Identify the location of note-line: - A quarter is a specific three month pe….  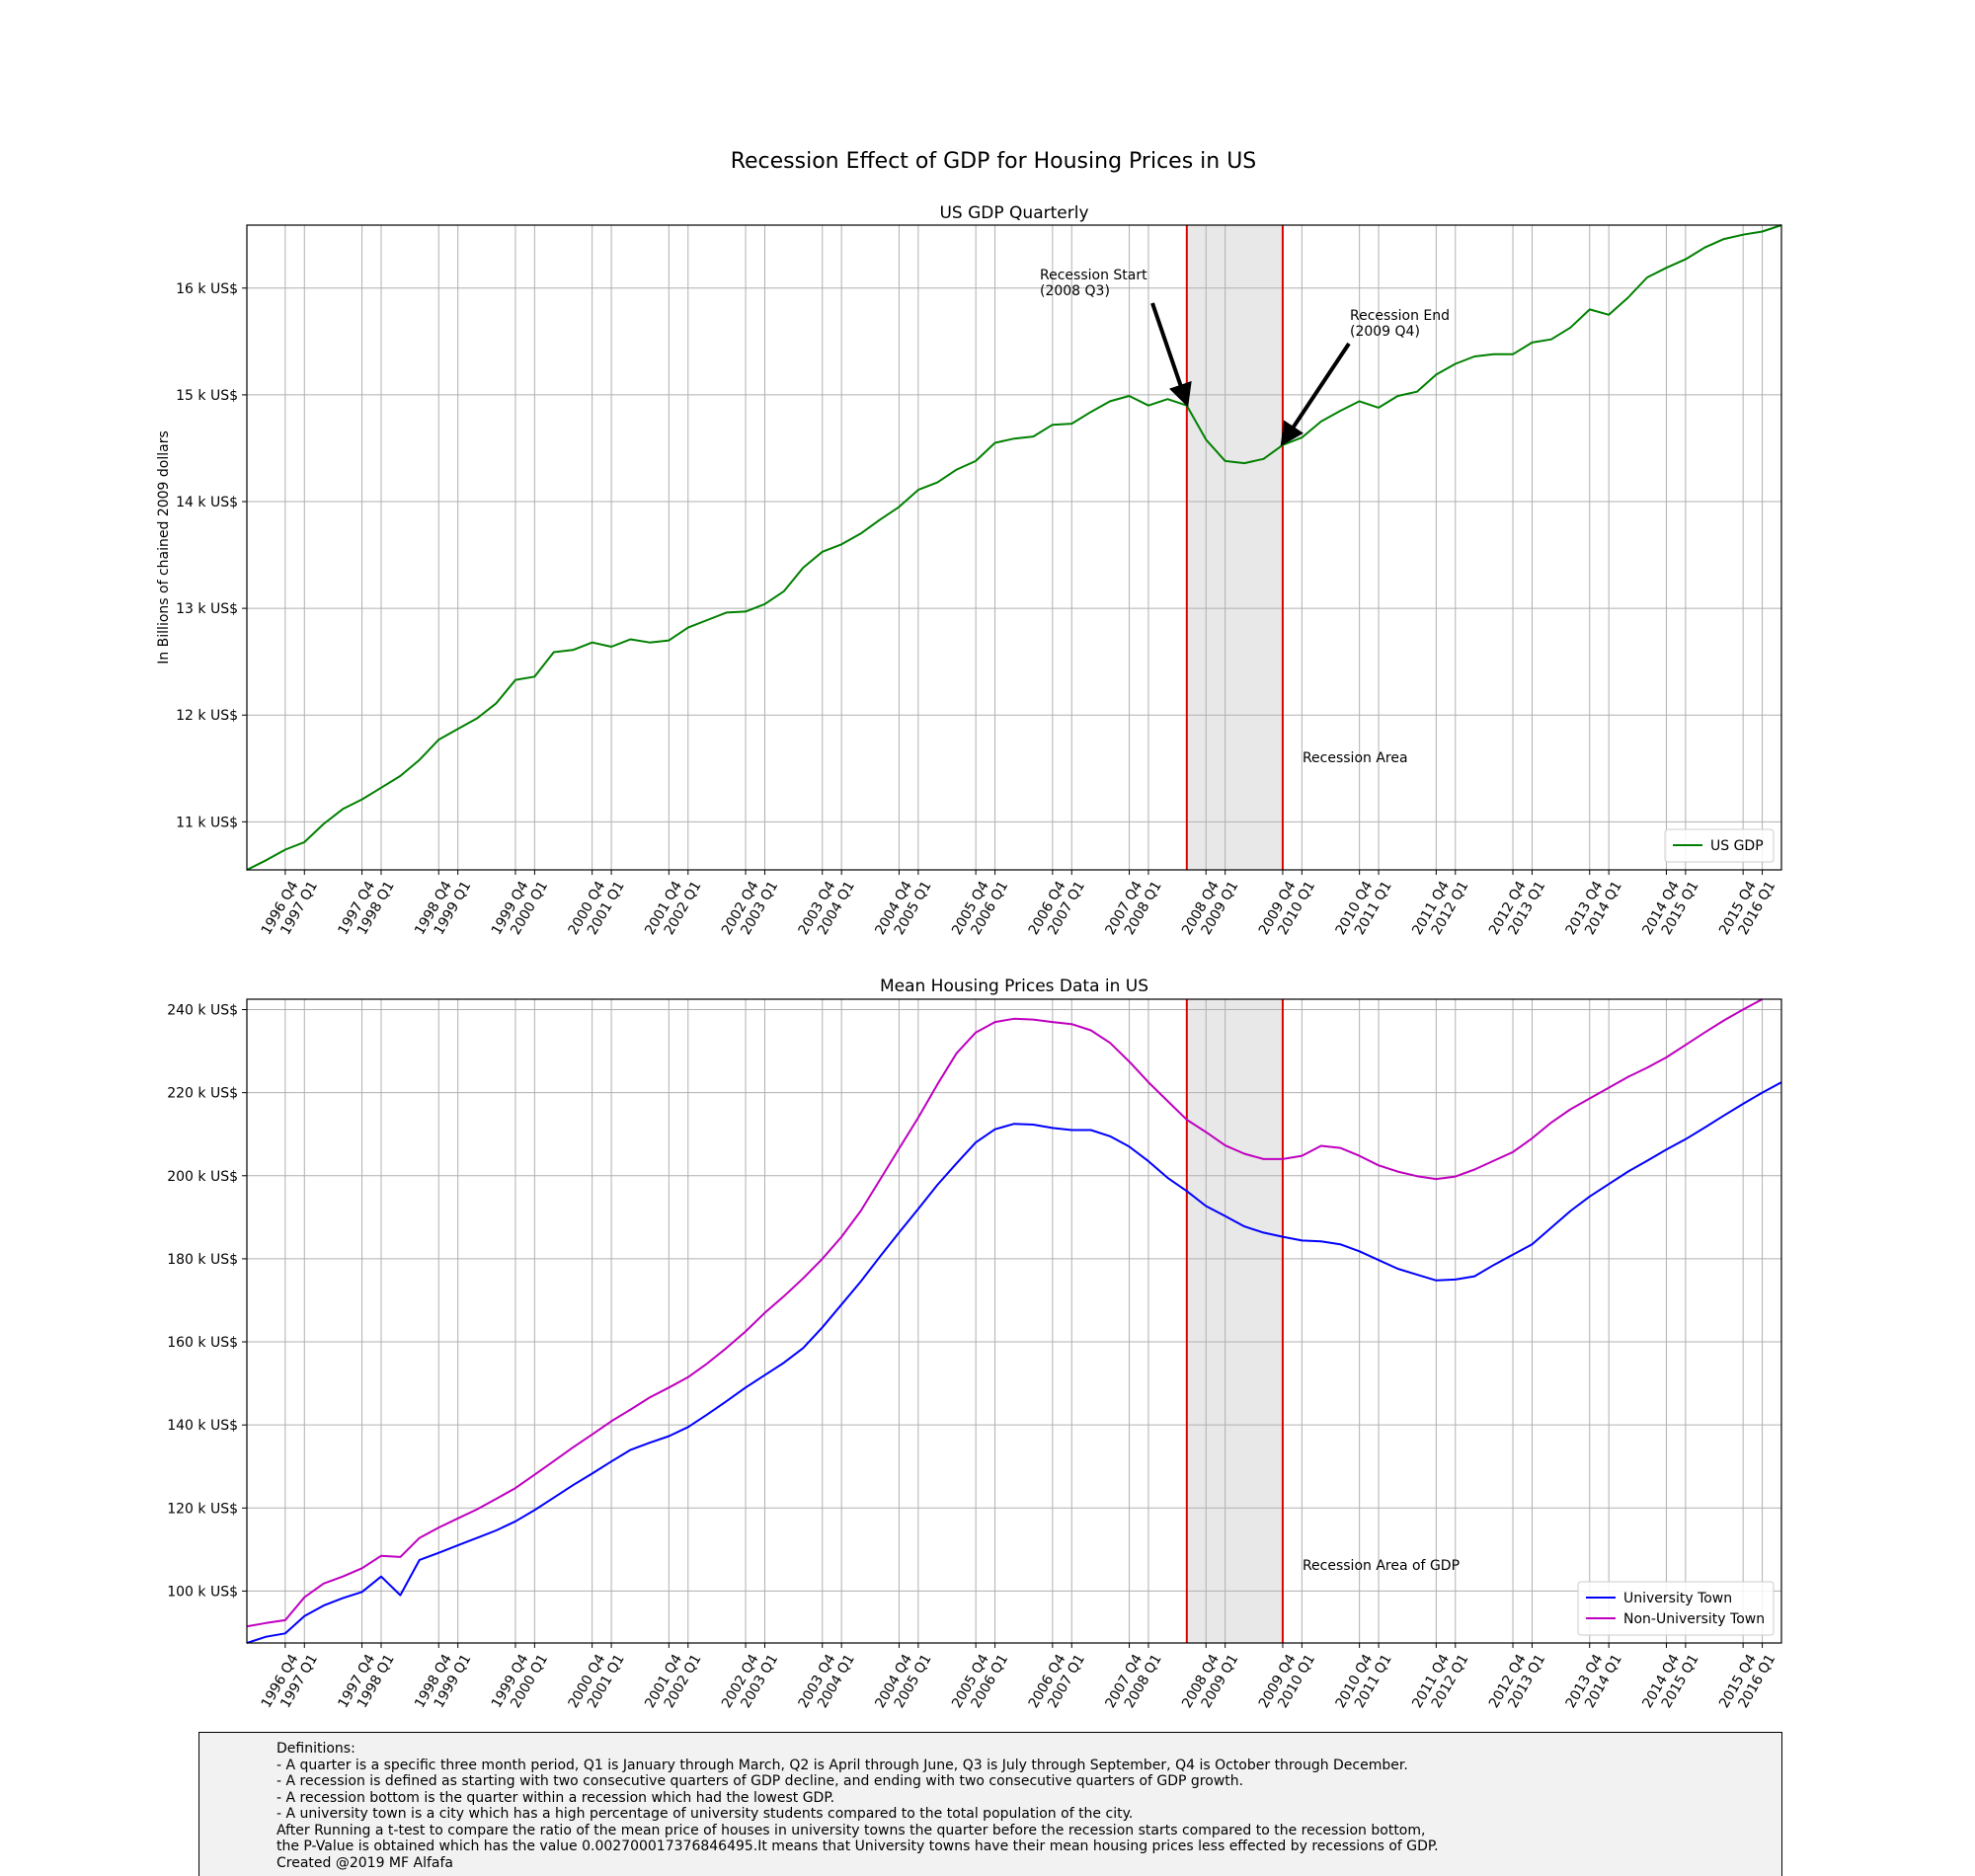
(842, 1765).